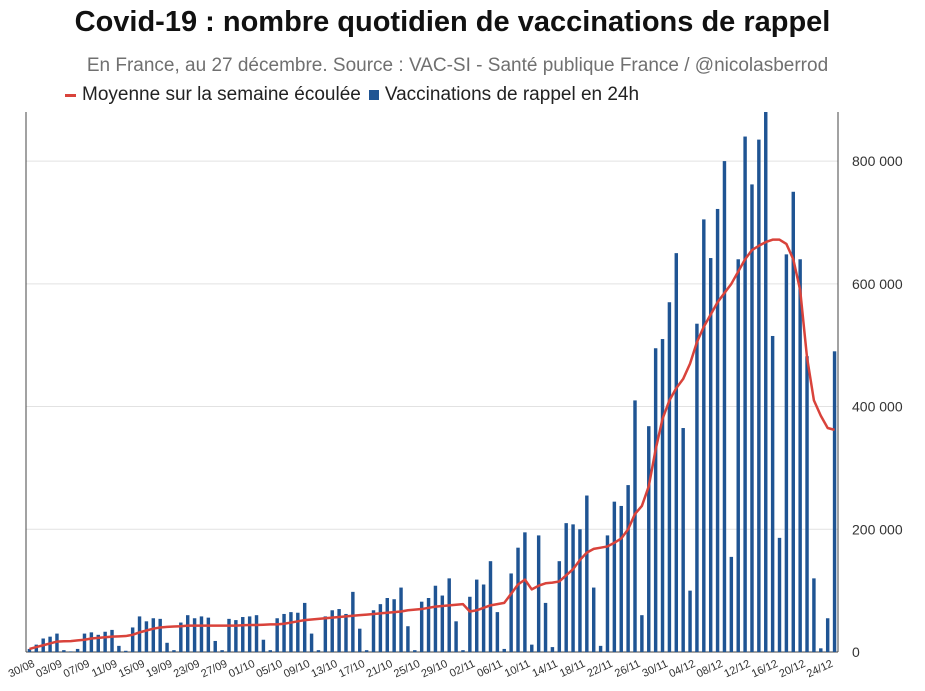 This screenshot has height=691, width=925. Describe the element at coordinates (856, 652) in the screenshot. I see `y-tick-label: 0` at that location.